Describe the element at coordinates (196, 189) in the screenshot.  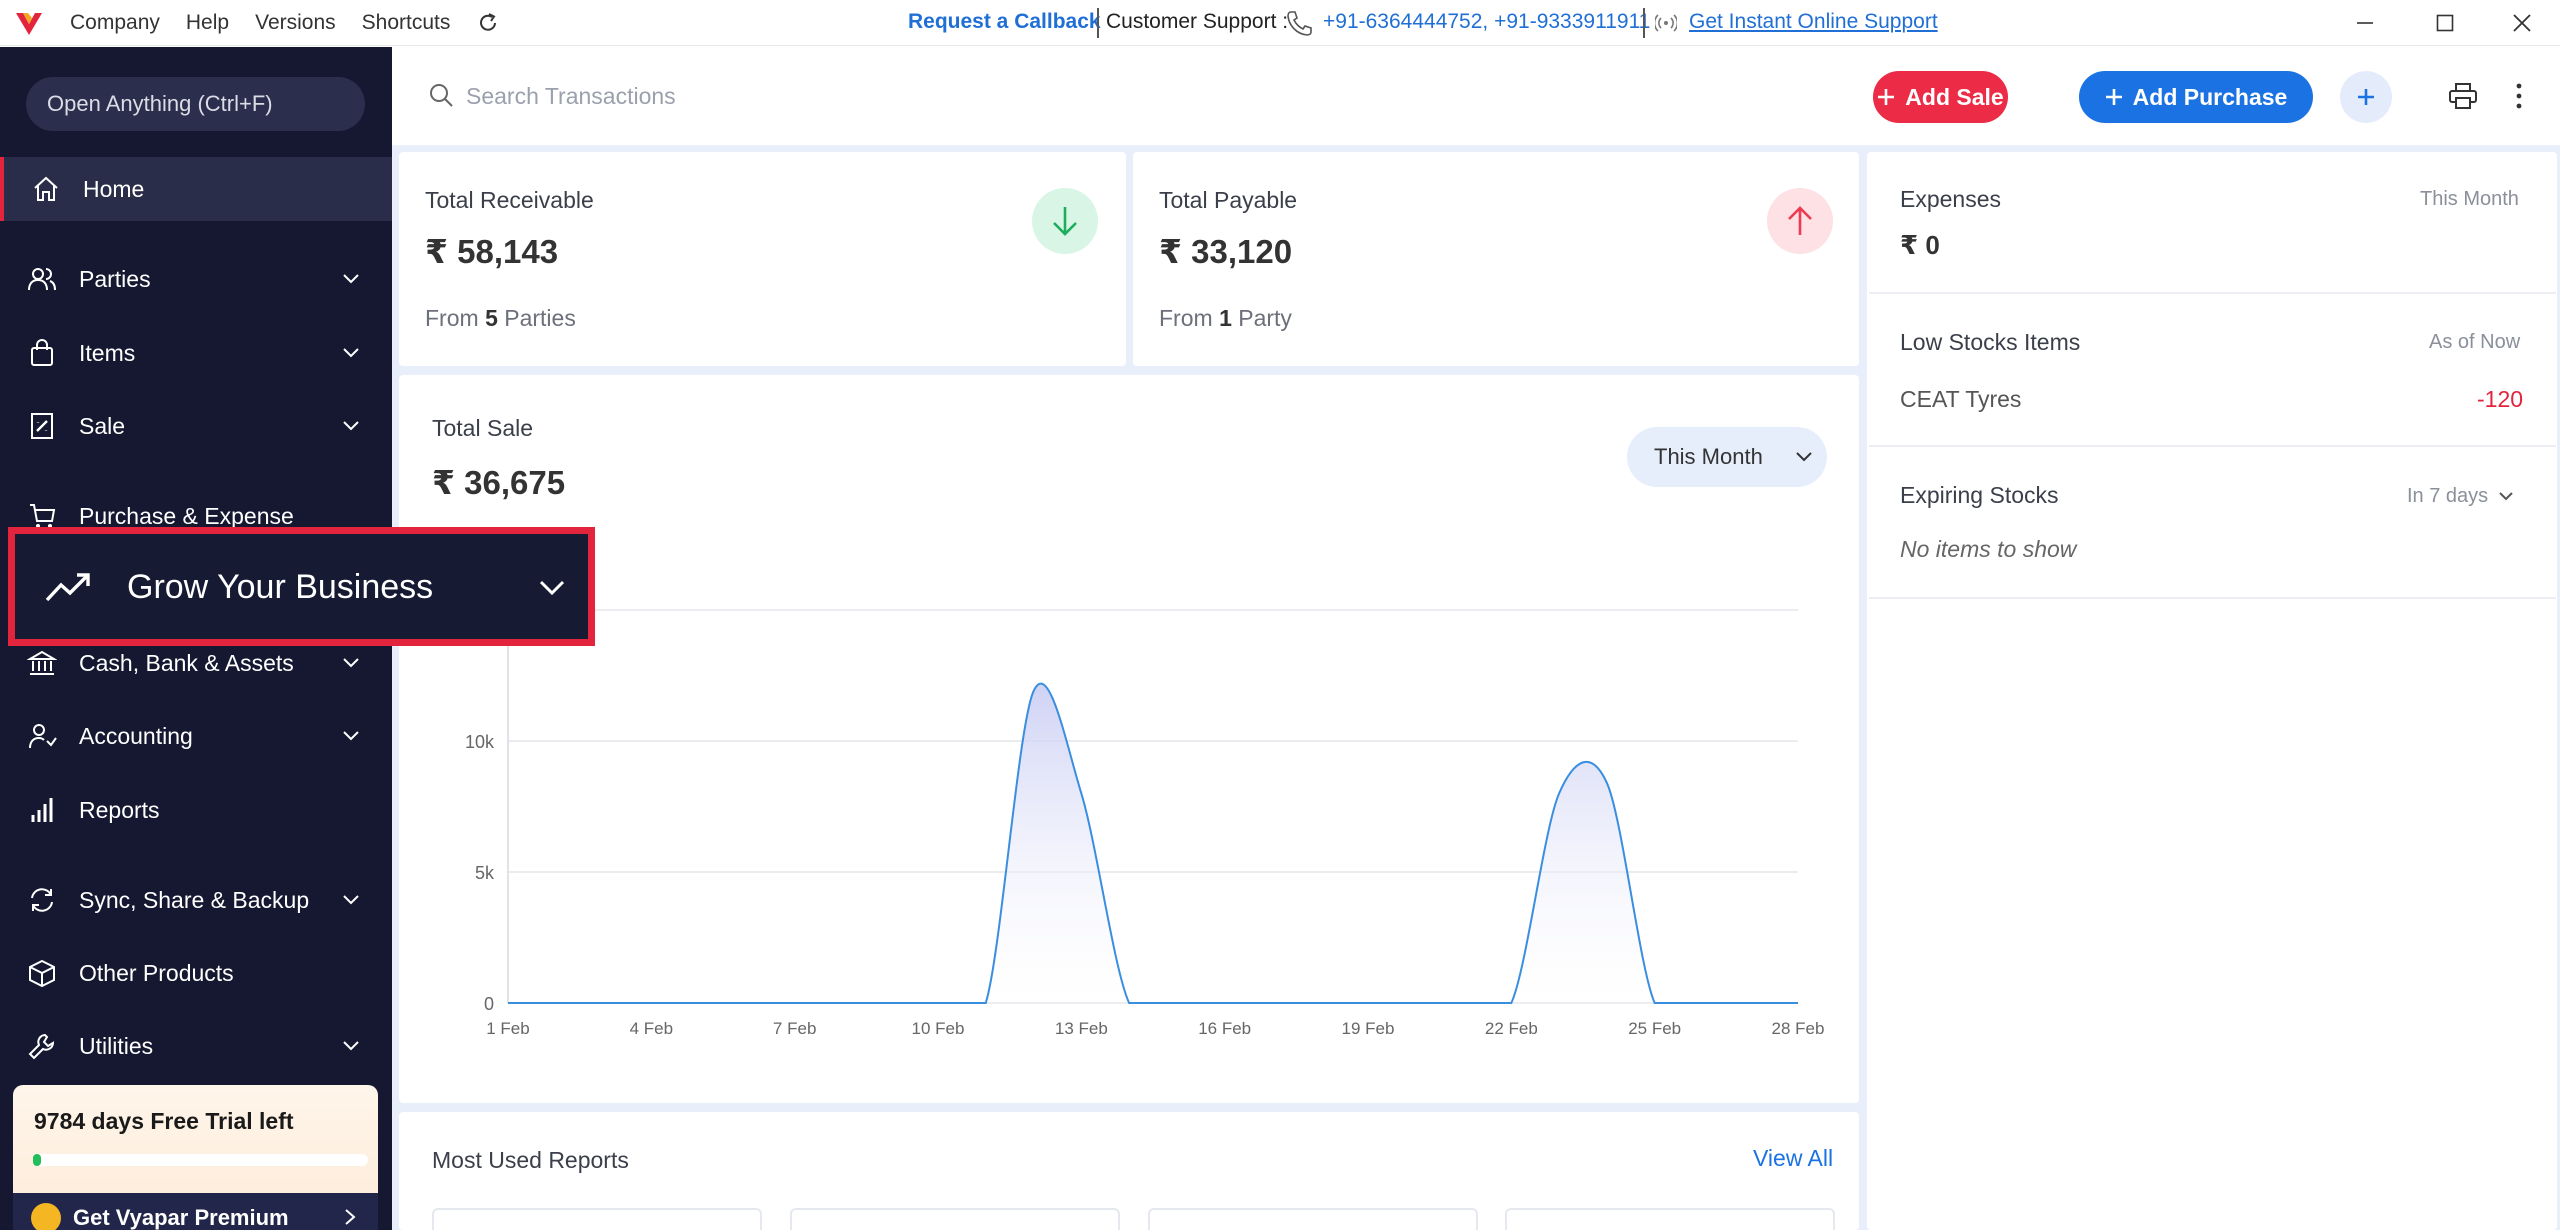
I see `sidebar-item-home: Home` at that location.